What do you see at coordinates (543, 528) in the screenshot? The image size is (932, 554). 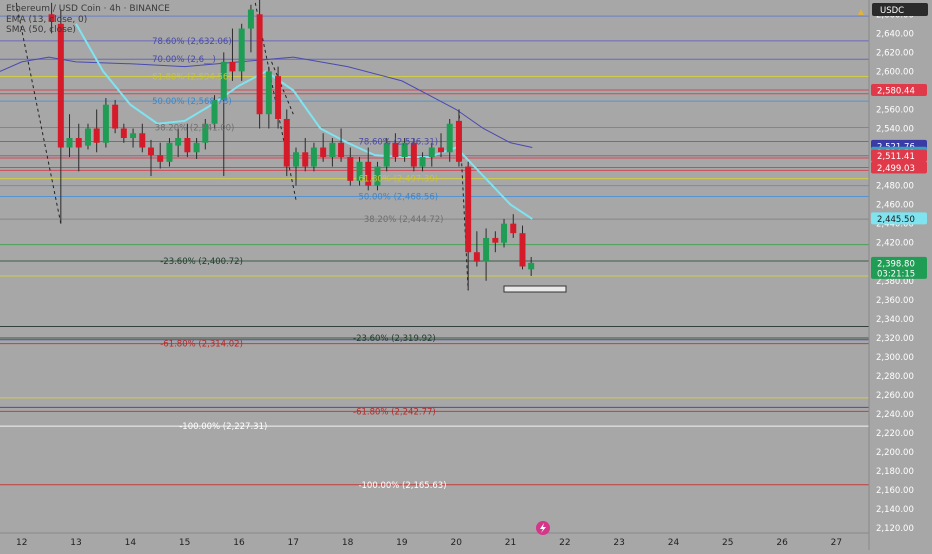 I see `lightning-logo-icon` at bounding box center [543, 528].